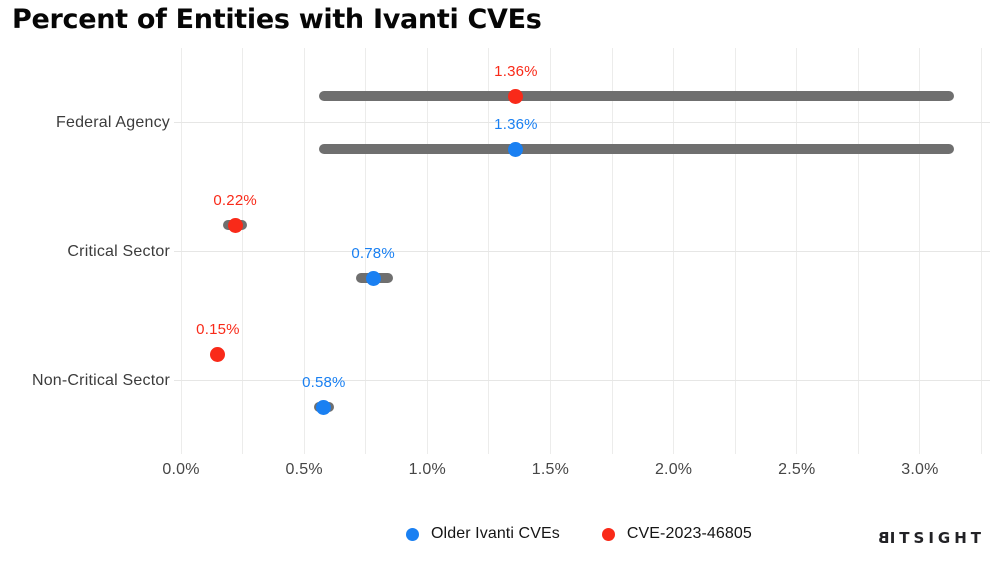  What do you see at coordinates (689, 533) in the screenshot?
I see `legend-label: CVE-2023-46805` at bounding box center [689, 533].